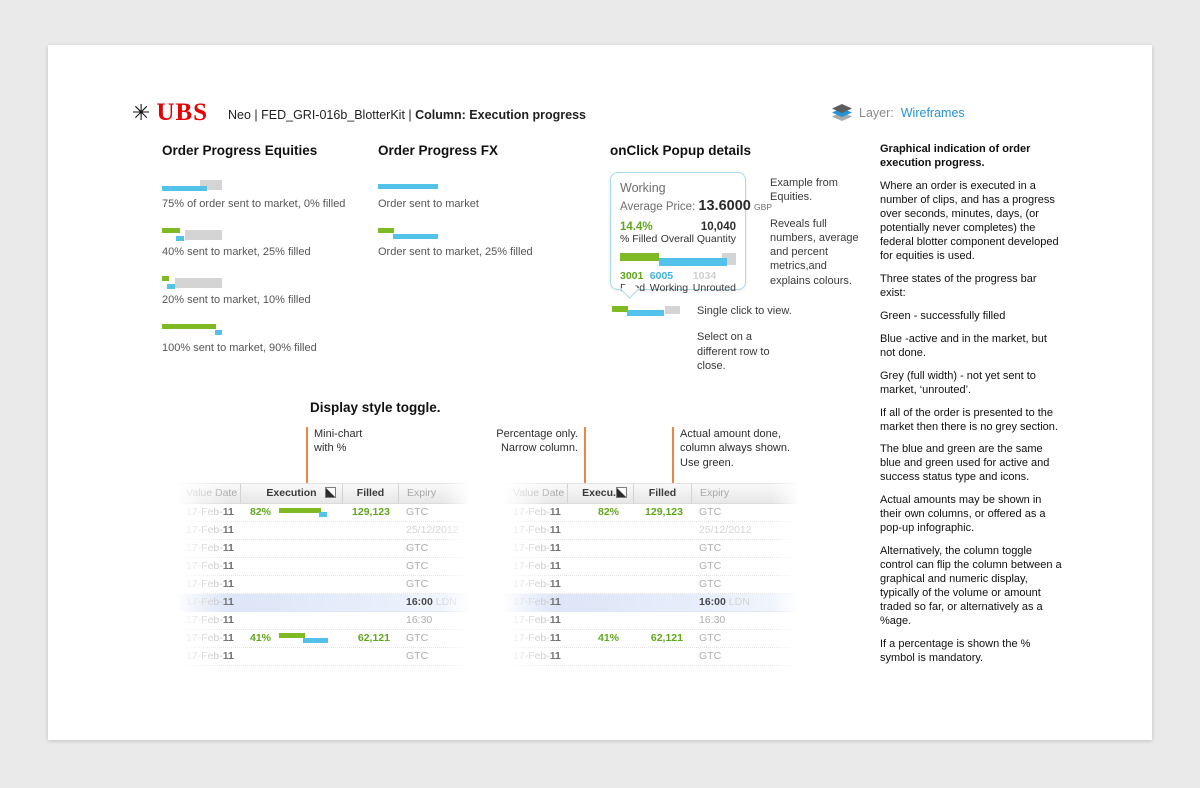 Image resolution: width=1200 pixels, height=788 pixels. I want to click on layers-icon, so click(842, 113).